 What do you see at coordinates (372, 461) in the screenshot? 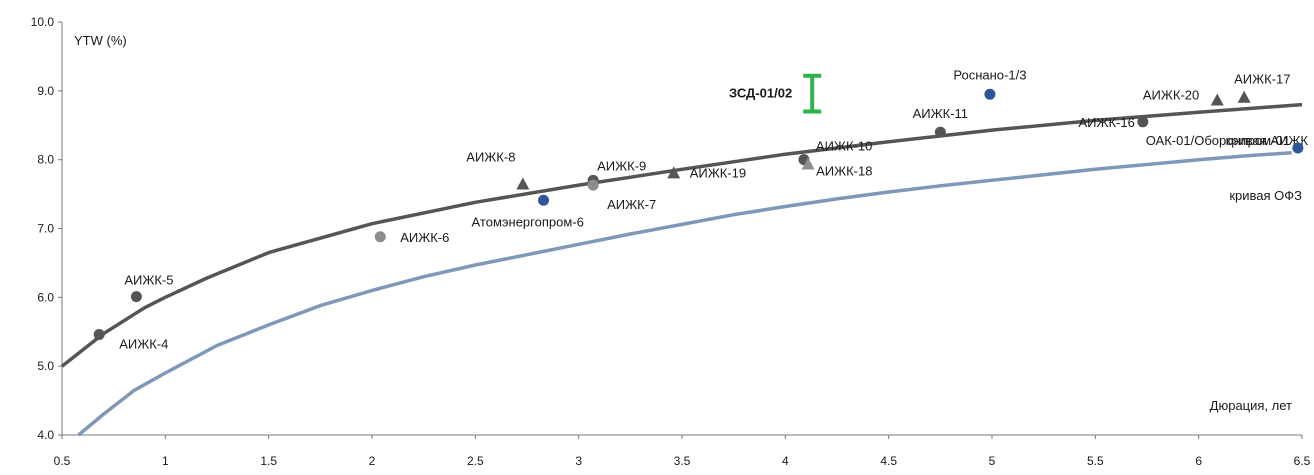
I see `x-tick-label: 2` at bounding box center [372, 461].